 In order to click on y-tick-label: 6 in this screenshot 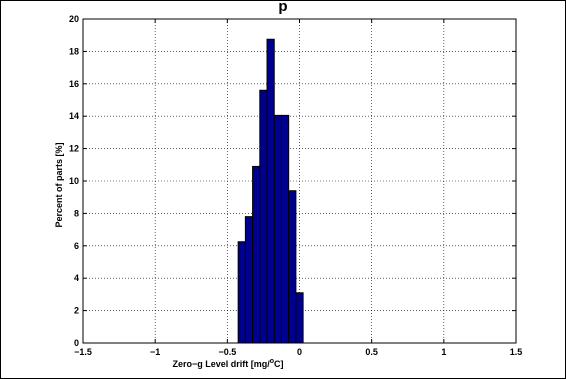, I will do `click(76, 246)`.